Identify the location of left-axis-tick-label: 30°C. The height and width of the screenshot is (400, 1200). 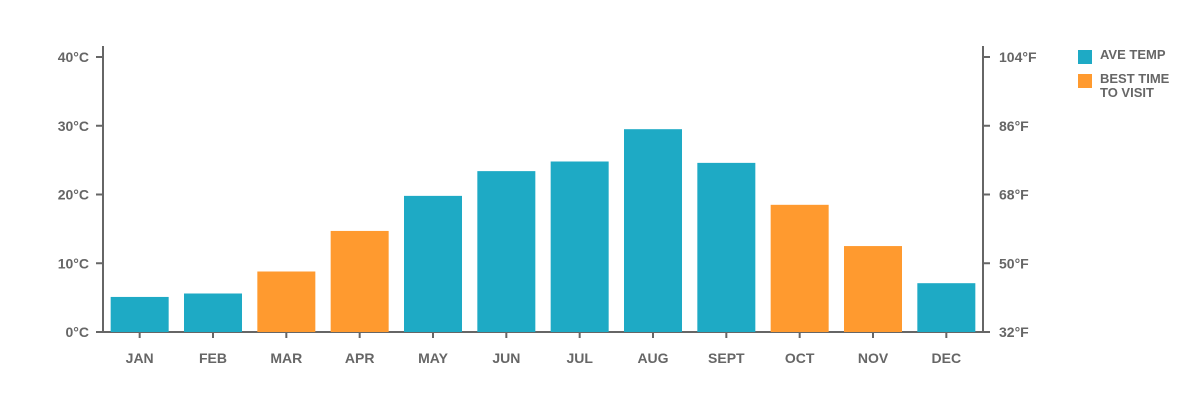
(73, 126).